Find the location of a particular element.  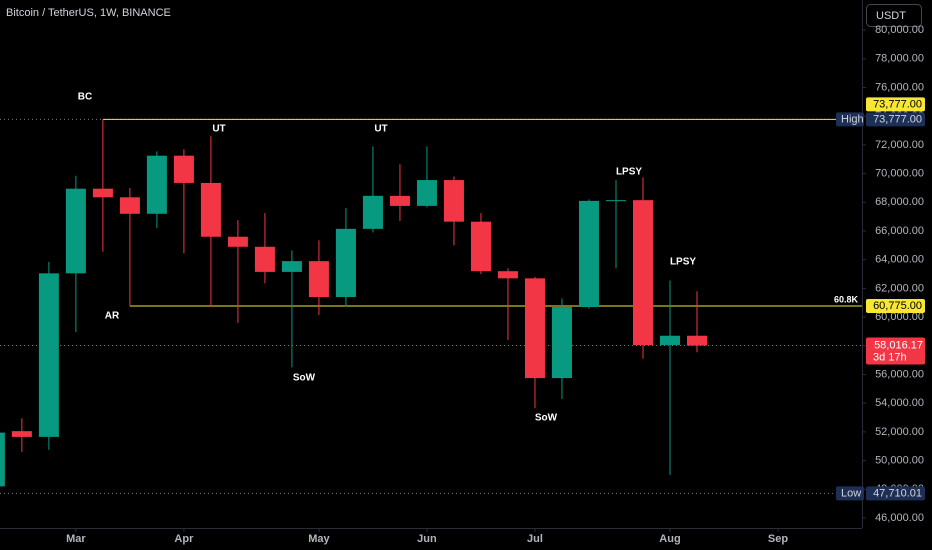

countdown: 3d 17h is located at coordinates (890, 357).